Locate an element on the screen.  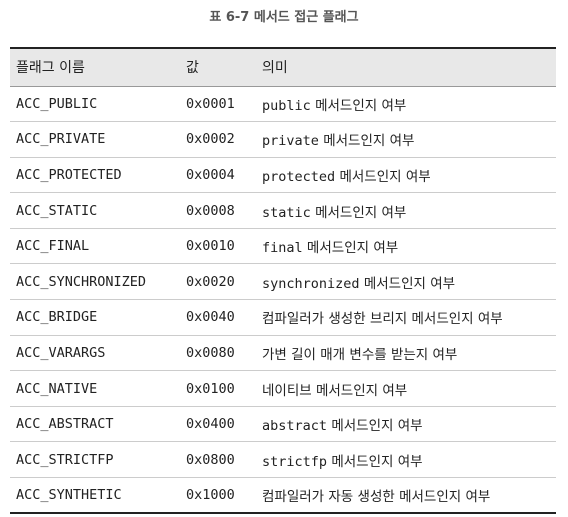
meaning-text: 컴파일러가 생성한 브리지 메서드인지 여부 is located at coordinates (382, 319).